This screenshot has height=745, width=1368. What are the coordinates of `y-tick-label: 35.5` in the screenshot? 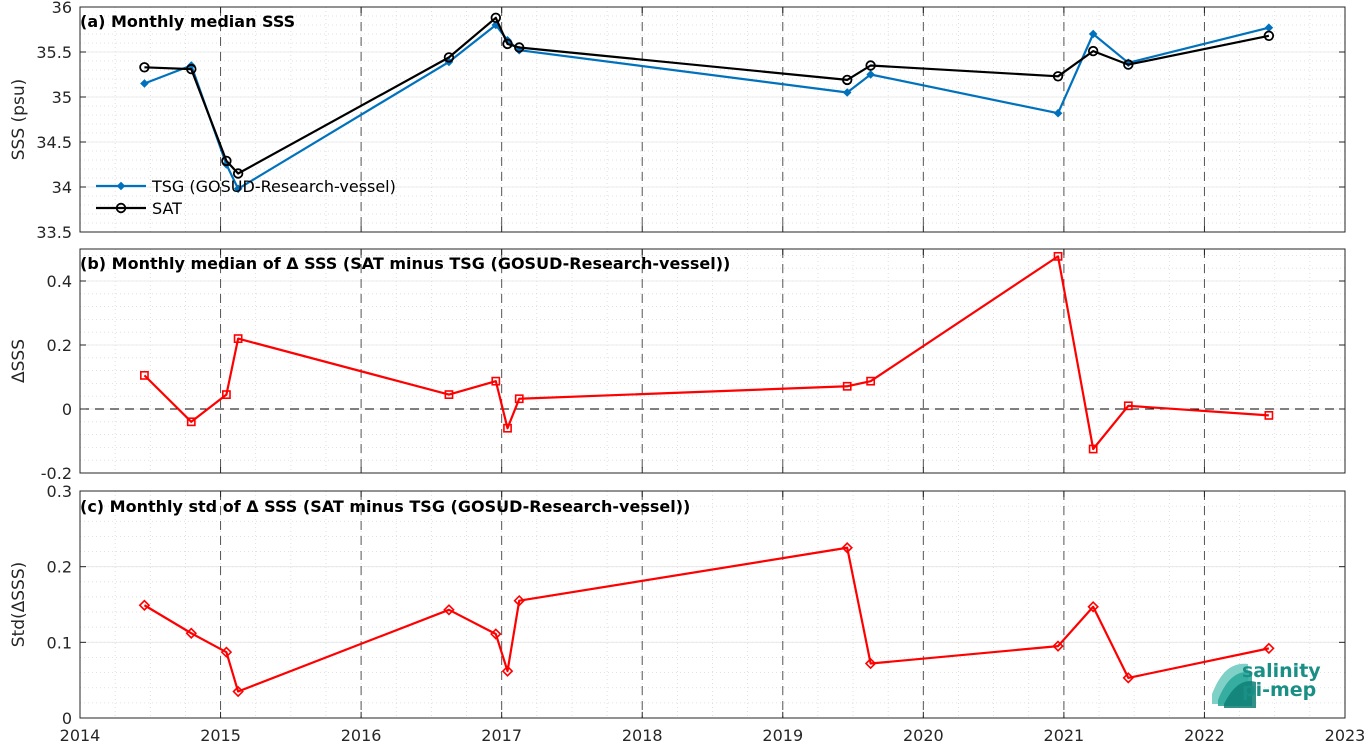 It's located at (54, 52).